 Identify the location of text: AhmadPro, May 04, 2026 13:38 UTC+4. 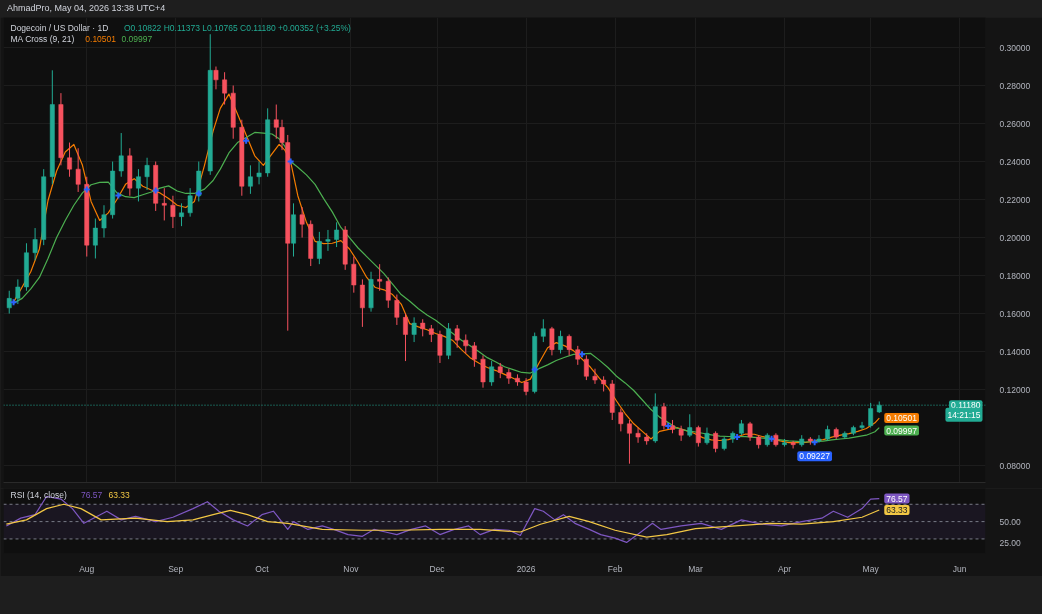
(86, 8).